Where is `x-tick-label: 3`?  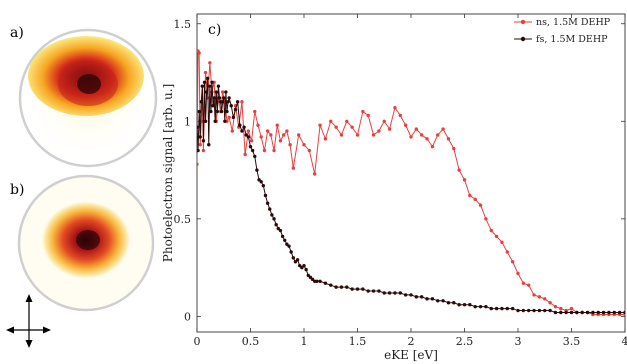 x-tick-label: 3 is located at coordinates (518, 341).